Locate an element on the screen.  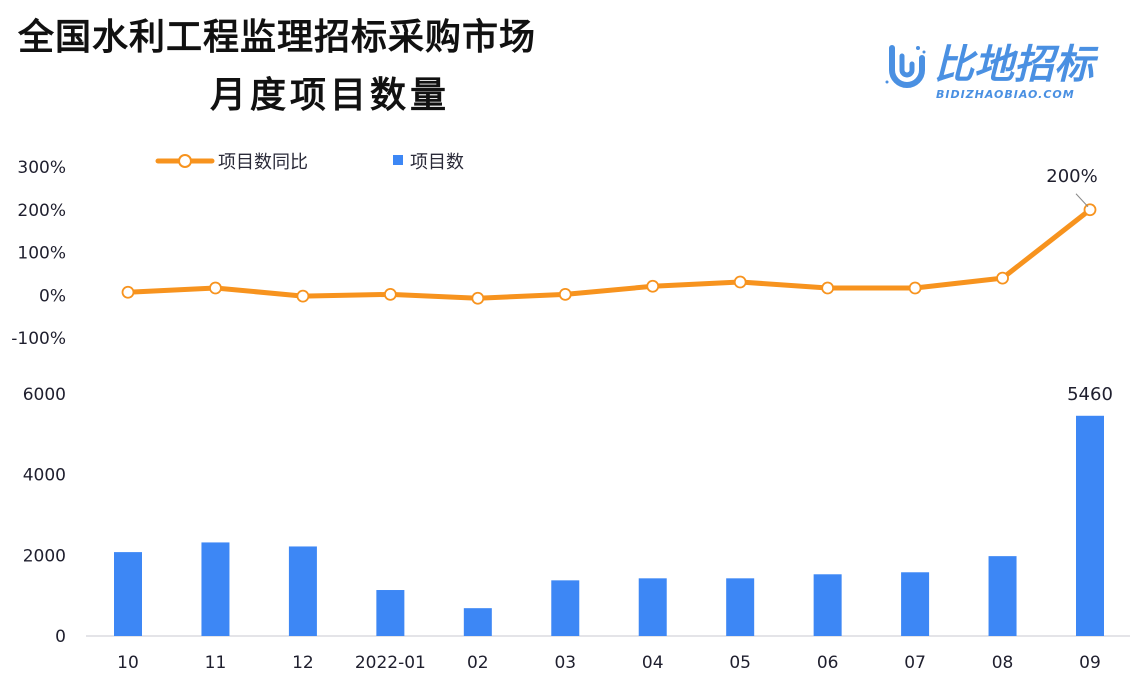
line-y-tick-label: 100% is located at coordinates (41, 254).